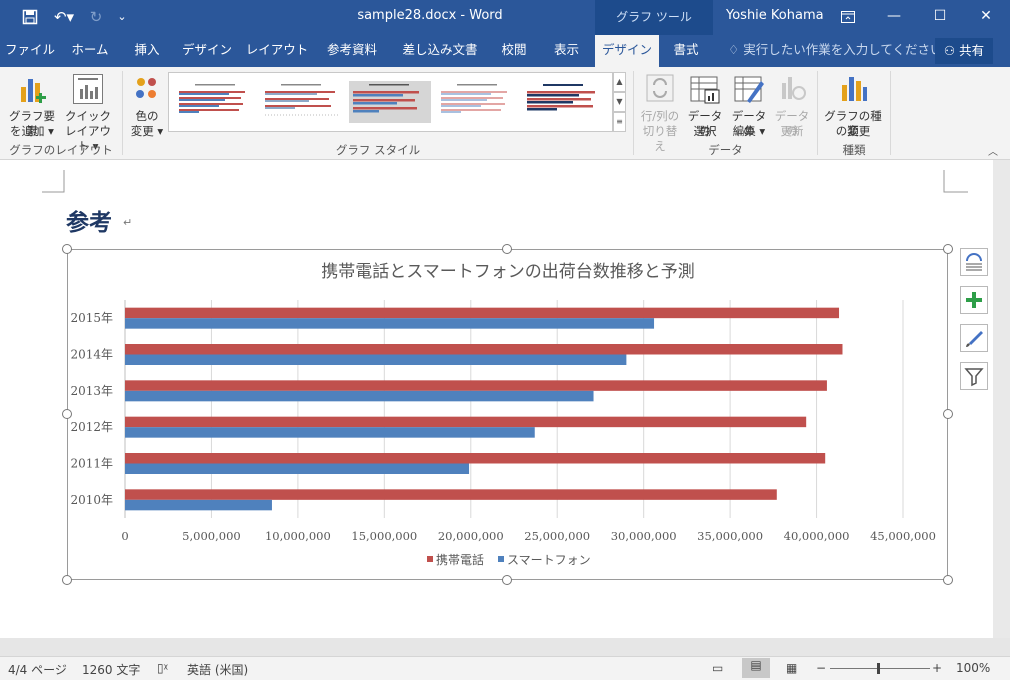  Describe the element at coordinates (206, 49) in the screenshot. I see `tab-design-doc: デザイン` at that location.